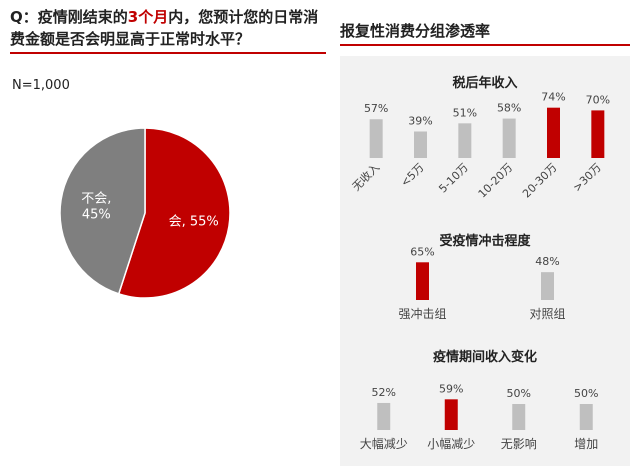 Image resolution: width=640 pixels, height=472 pixels. I want to click on pie-label-no: 不会, 45%, so click(96, 206).